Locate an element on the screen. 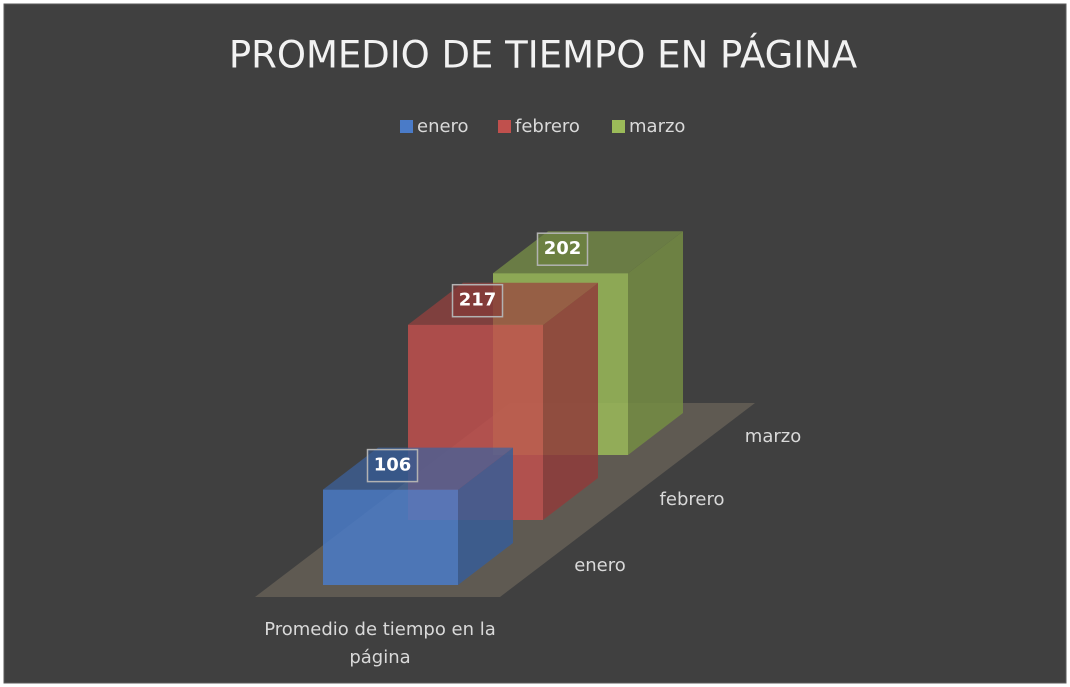 This screenshot has width=1070, height=687. data-label: 202 is located at coordinates (563, 248).